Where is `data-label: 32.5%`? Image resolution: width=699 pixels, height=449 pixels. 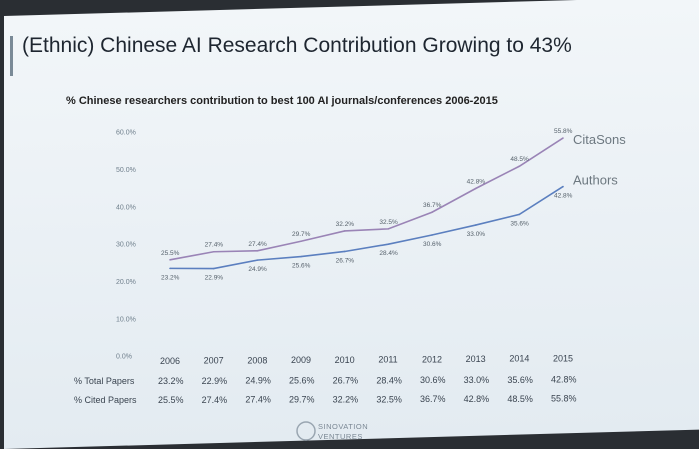 data-label: 32.5% is located at coordinates (388, 222).